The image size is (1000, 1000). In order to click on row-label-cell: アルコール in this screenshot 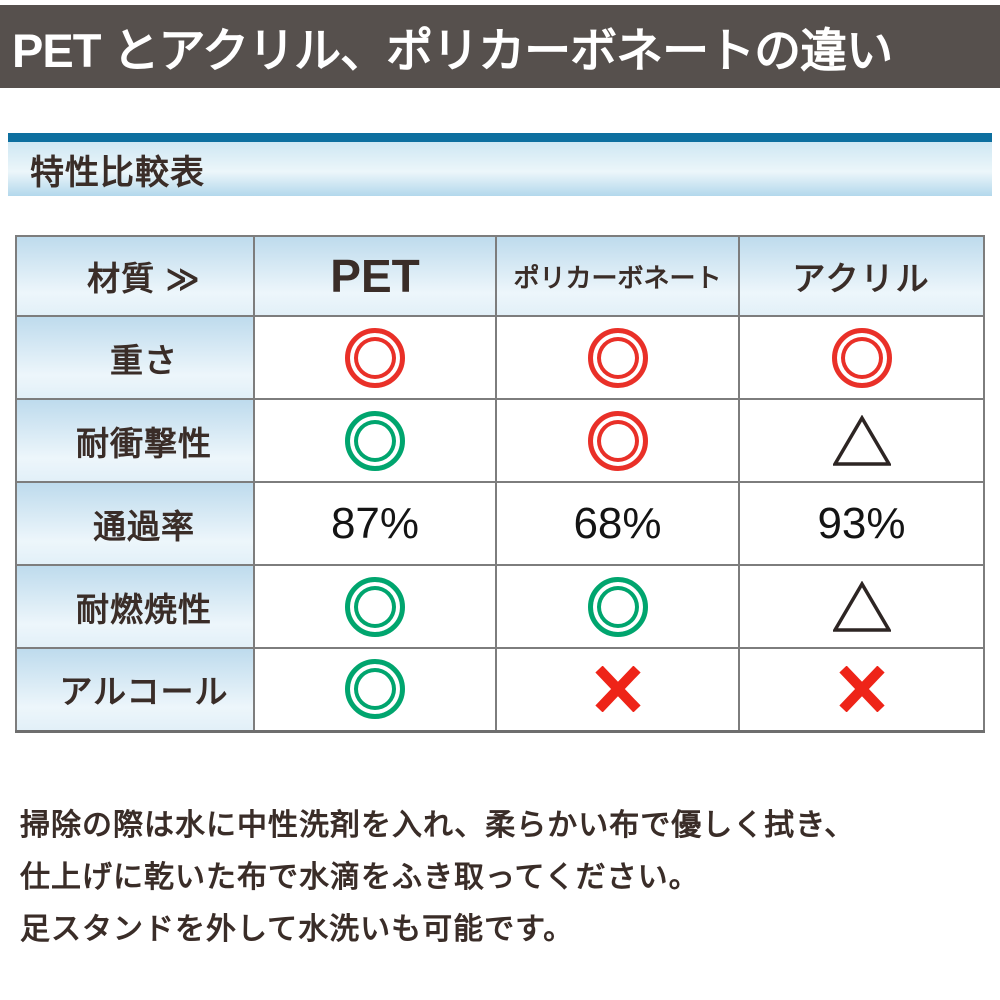, I will do `click(135, 690)`.